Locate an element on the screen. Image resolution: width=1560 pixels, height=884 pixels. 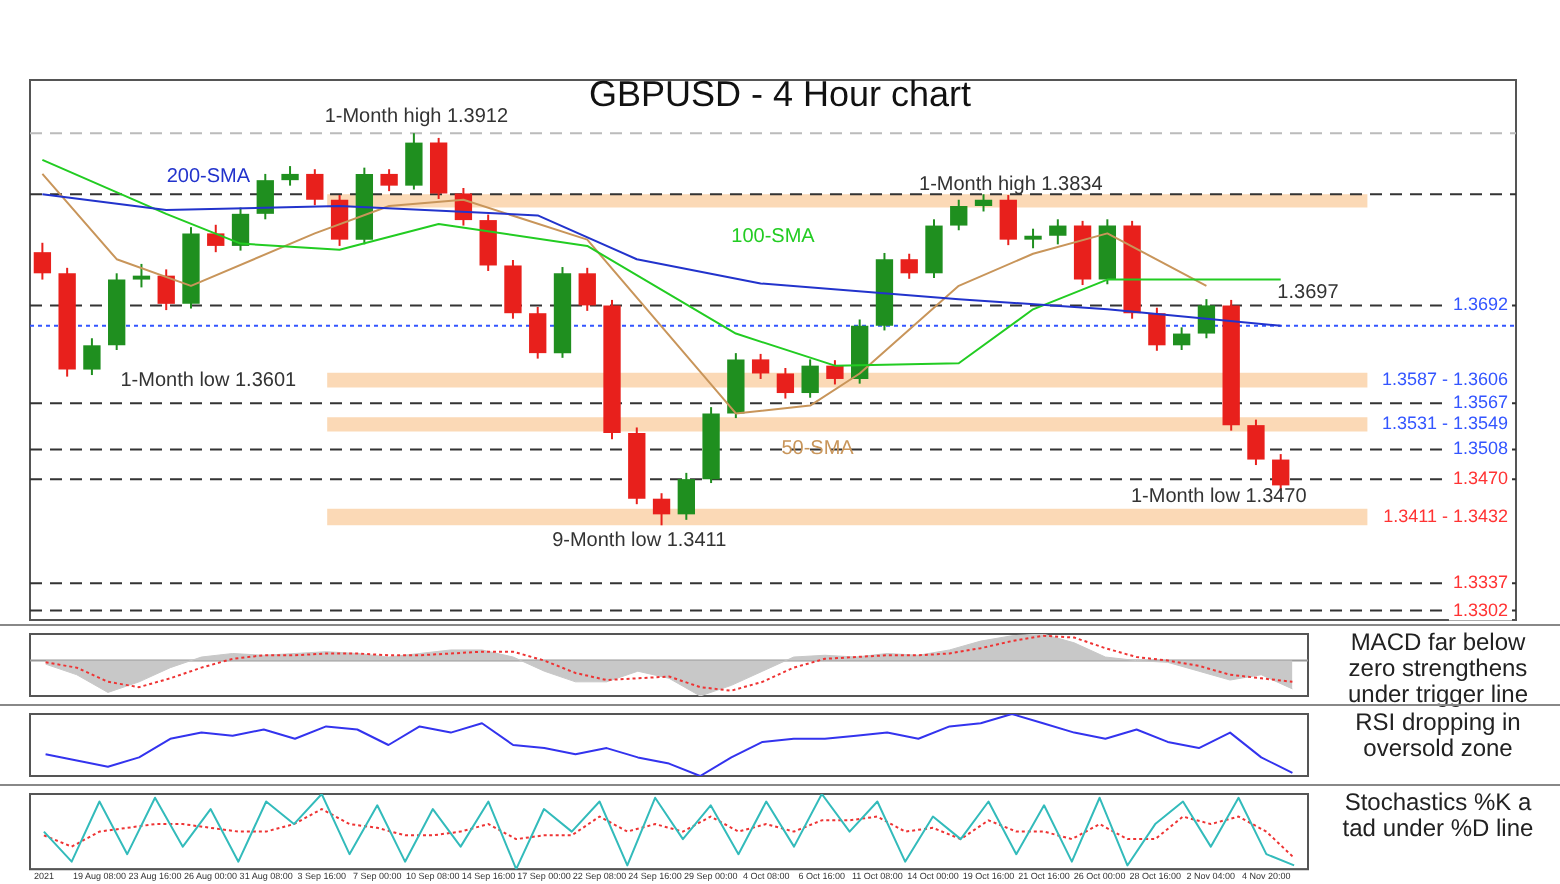
series-label: 200-SMA is located at coordinates (208, 176).